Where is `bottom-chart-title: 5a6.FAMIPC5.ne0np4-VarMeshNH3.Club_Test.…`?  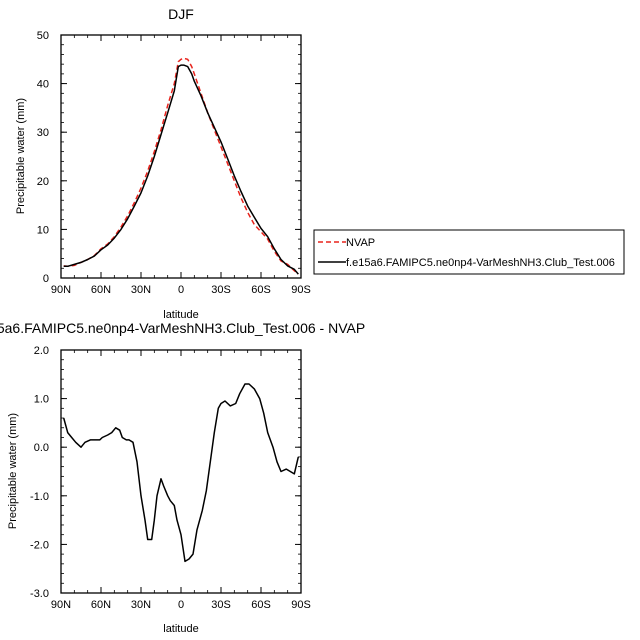 bottom-chart-title: 5a6.FAMIPC5.ne0np4-VarMeshNH3.Club_Test.… is located at coordinates (182, 328).